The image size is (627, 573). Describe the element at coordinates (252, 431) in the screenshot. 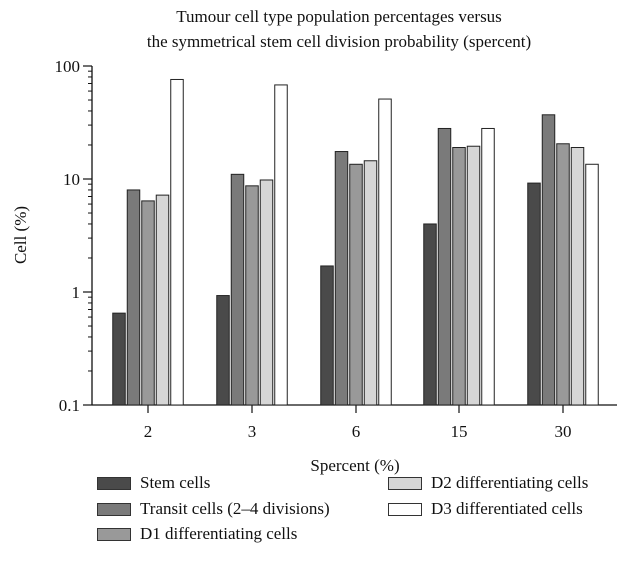

I see `x-tick-label: 3` at that location.